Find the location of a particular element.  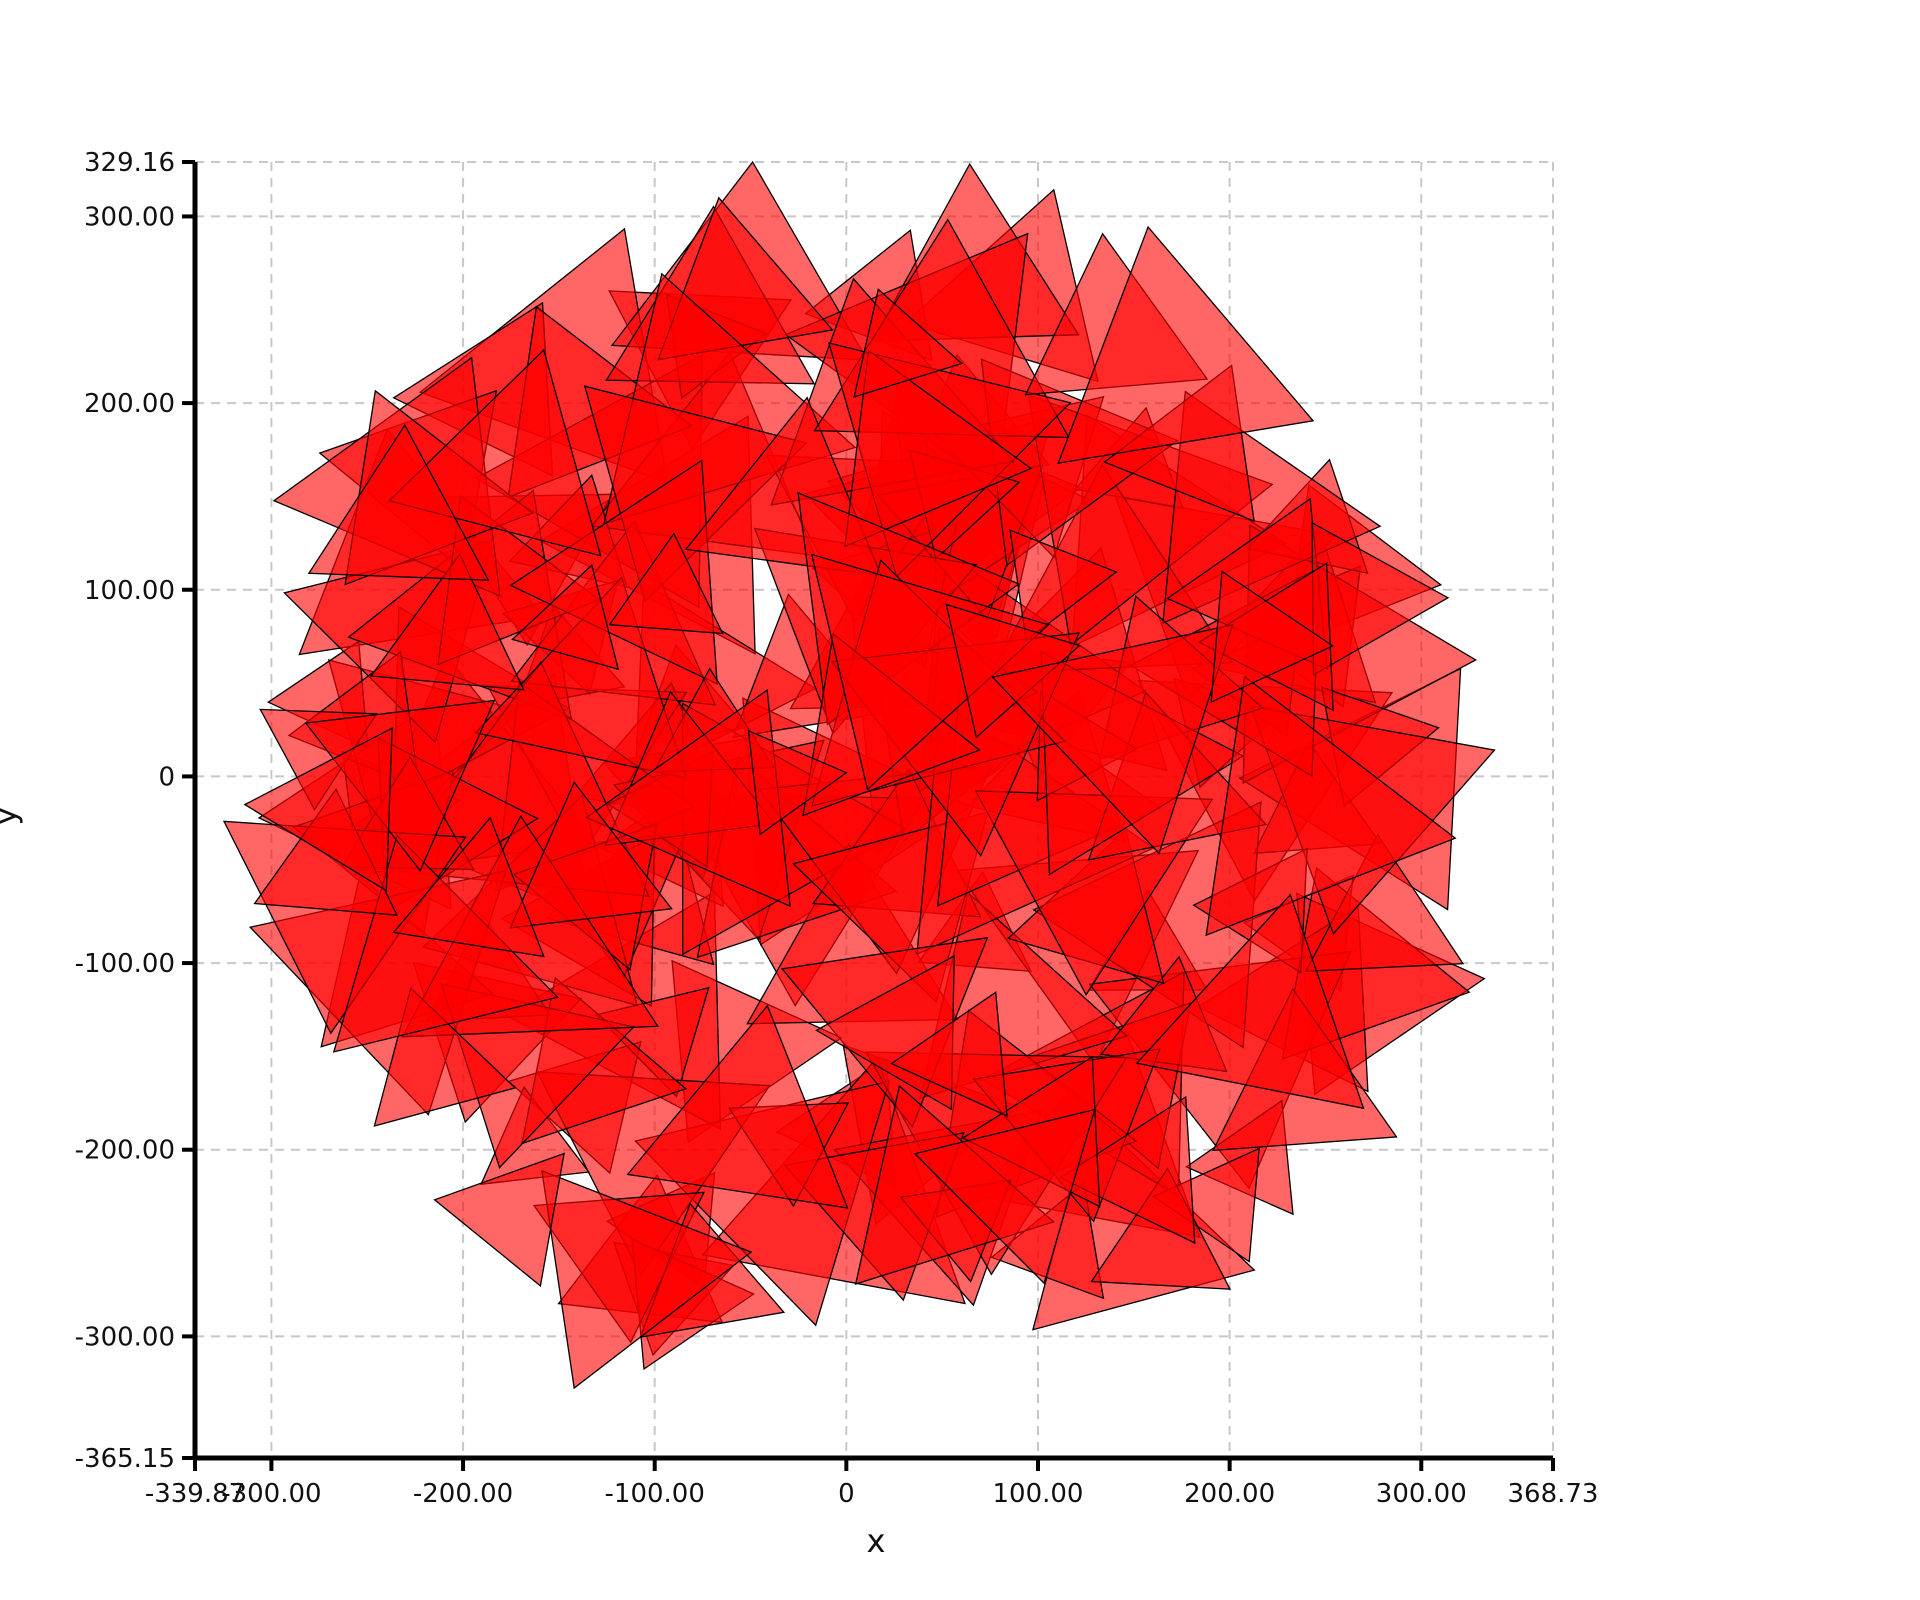

x-tick-label: -100.00 is located at coordinates (655, 1494).